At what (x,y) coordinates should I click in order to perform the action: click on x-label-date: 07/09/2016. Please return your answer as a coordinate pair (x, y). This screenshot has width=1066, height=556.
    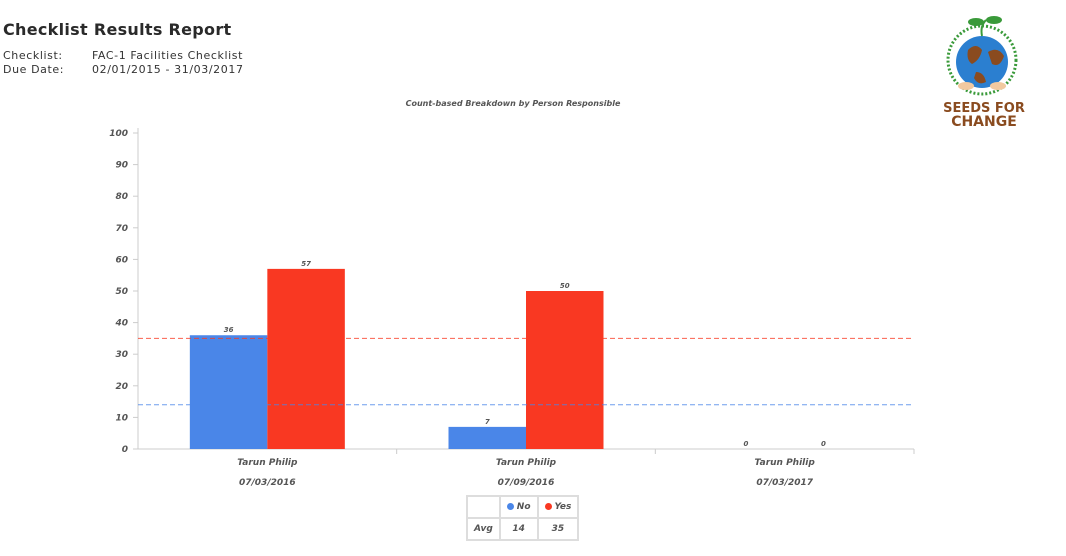
    Looking at the image, I should click on (526, 483).